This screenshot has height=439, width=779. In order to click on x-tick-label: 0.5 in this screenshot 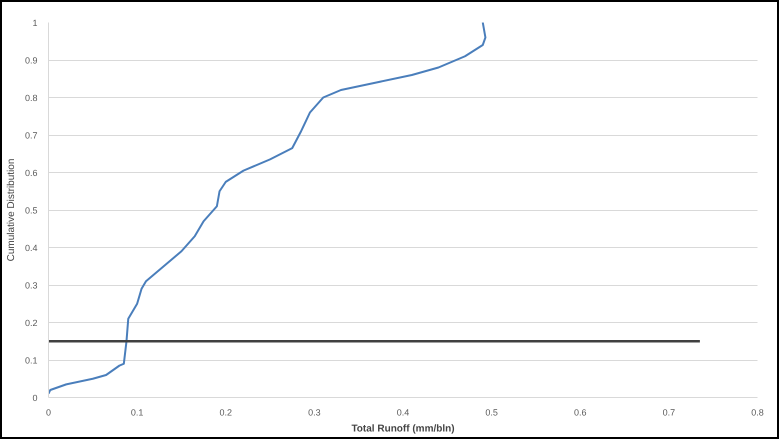, I will do `click(491, 413)`.